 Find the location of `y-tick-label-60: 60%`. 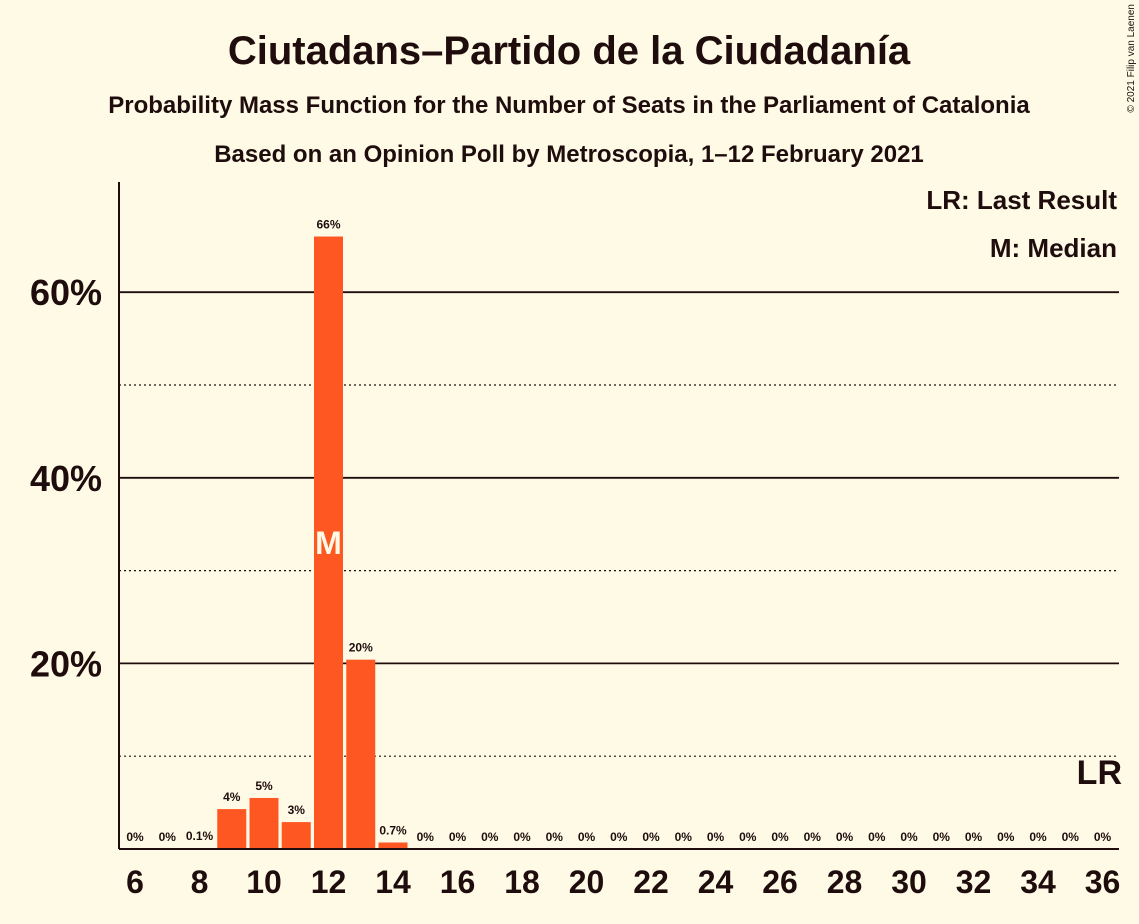

y-tick-label-60: 60% is located at coordinates (66, 292).